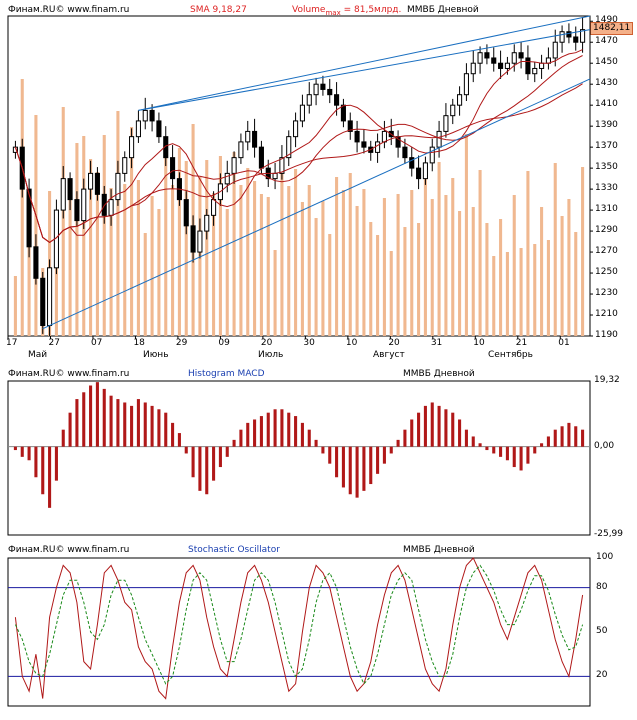  I want to click on trendline-upper, so click(364, 63).